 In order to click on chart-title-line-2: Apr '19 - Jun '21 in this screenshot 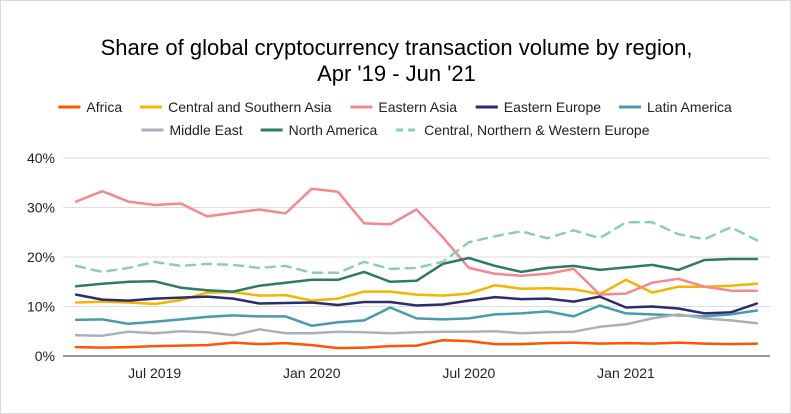, I will do `click(396, 73)`.